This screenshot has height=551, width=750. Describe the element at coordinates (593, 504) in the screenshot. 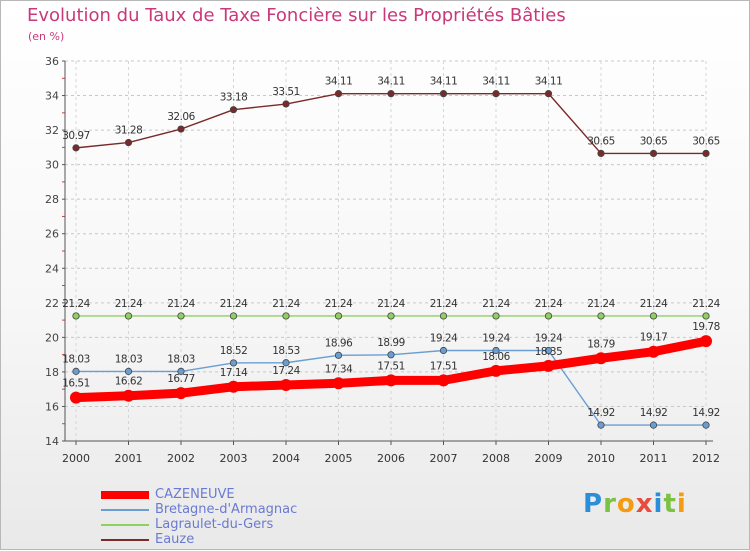

I see `logo-letter: P` at that location.